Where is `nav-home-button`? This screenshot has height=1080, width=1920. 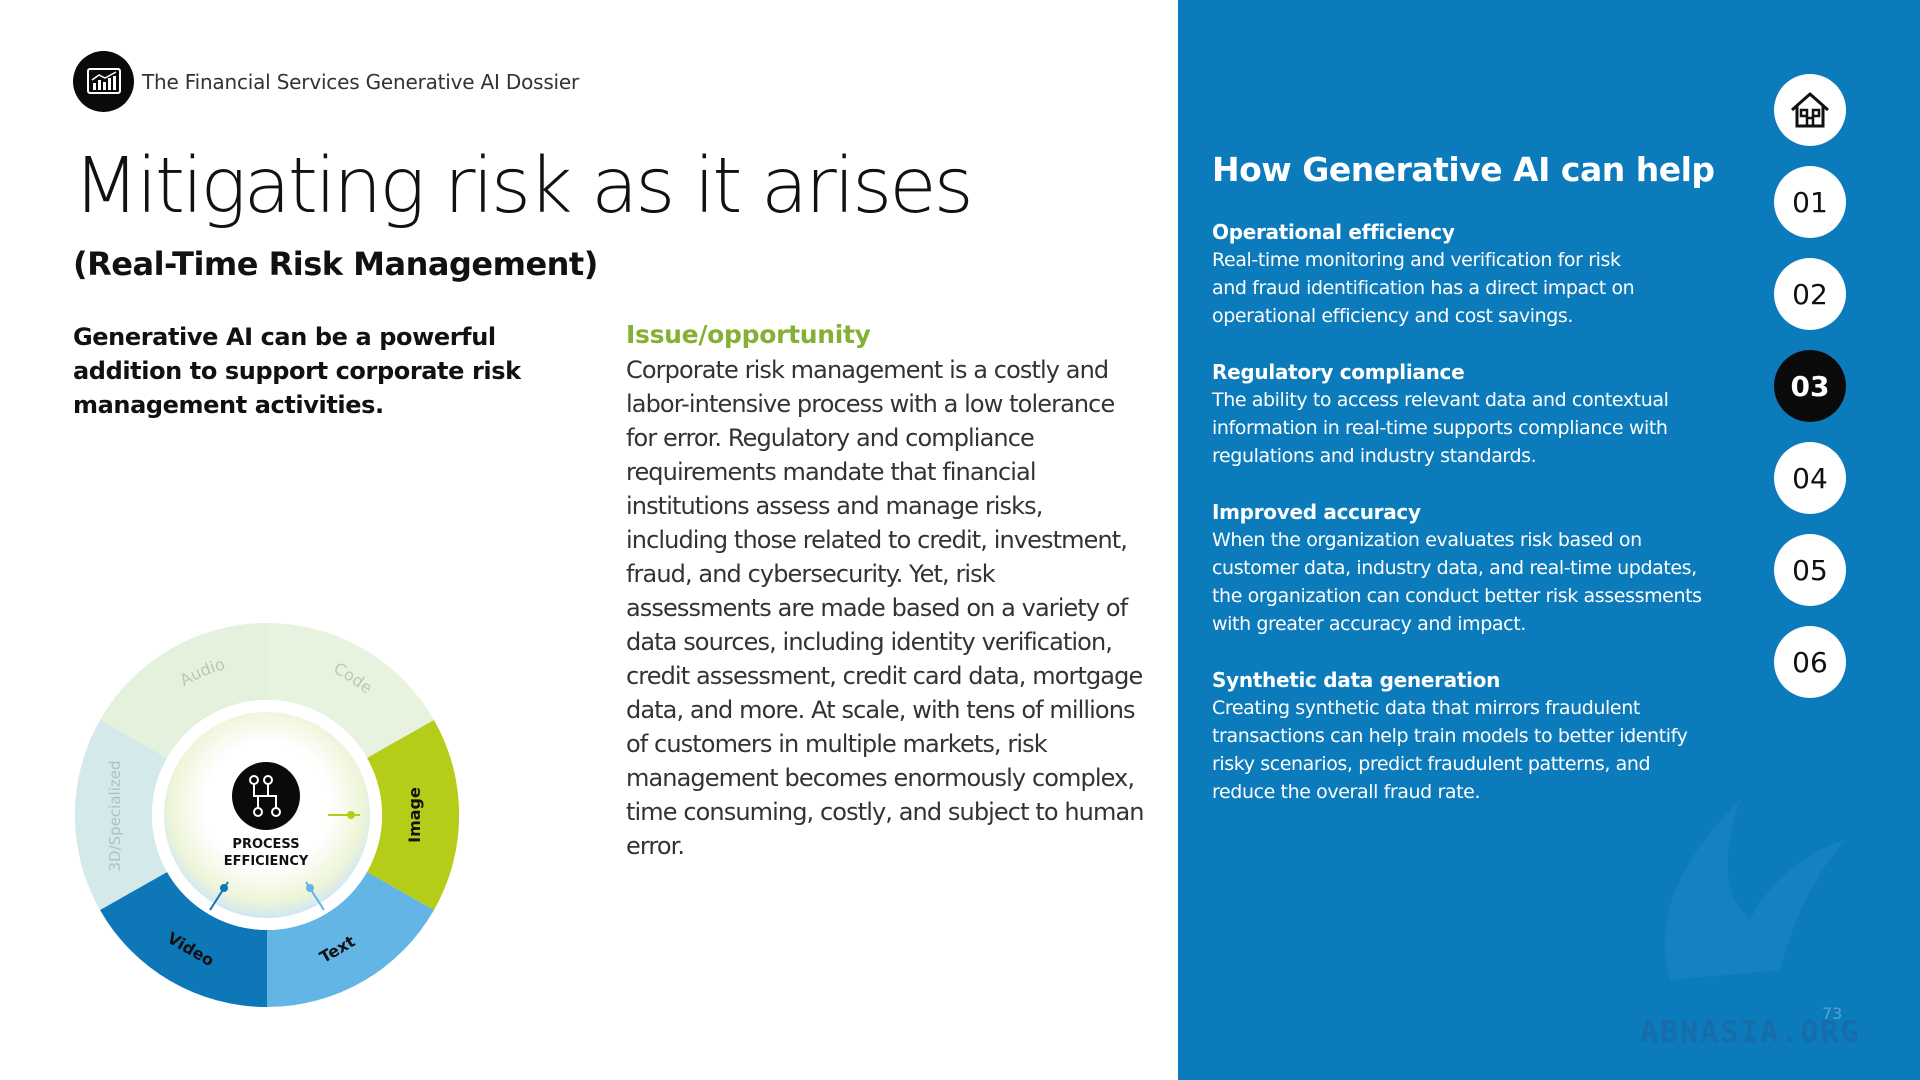 nav-home-button is located at coordinates (1810, 110).